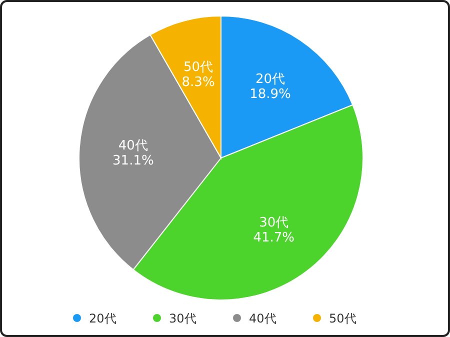  What do you see at coordinates (342, 319) in the screenshot?
I see `legend-label: 50代` at bounding box center [342, 319].